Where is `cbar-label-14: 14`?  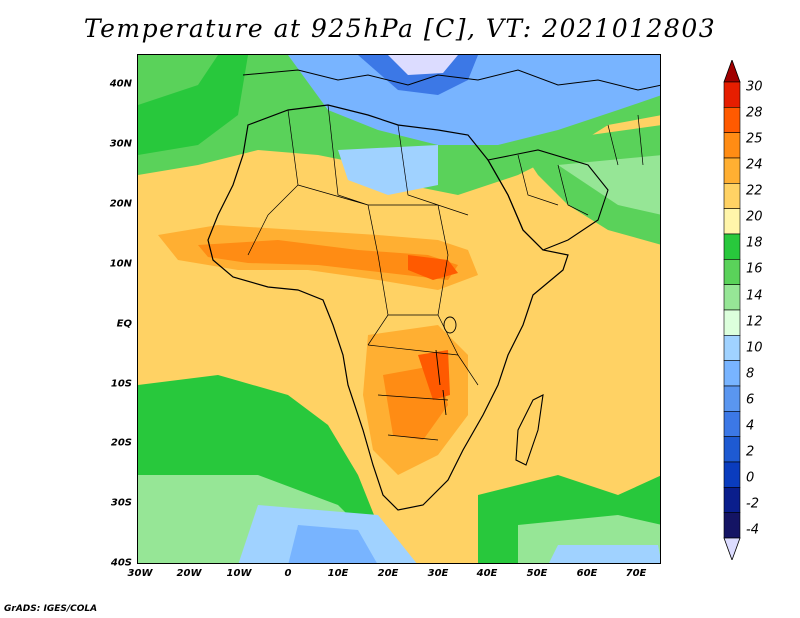 cbar-label-14: 14 is located at coordinates (754, 296).